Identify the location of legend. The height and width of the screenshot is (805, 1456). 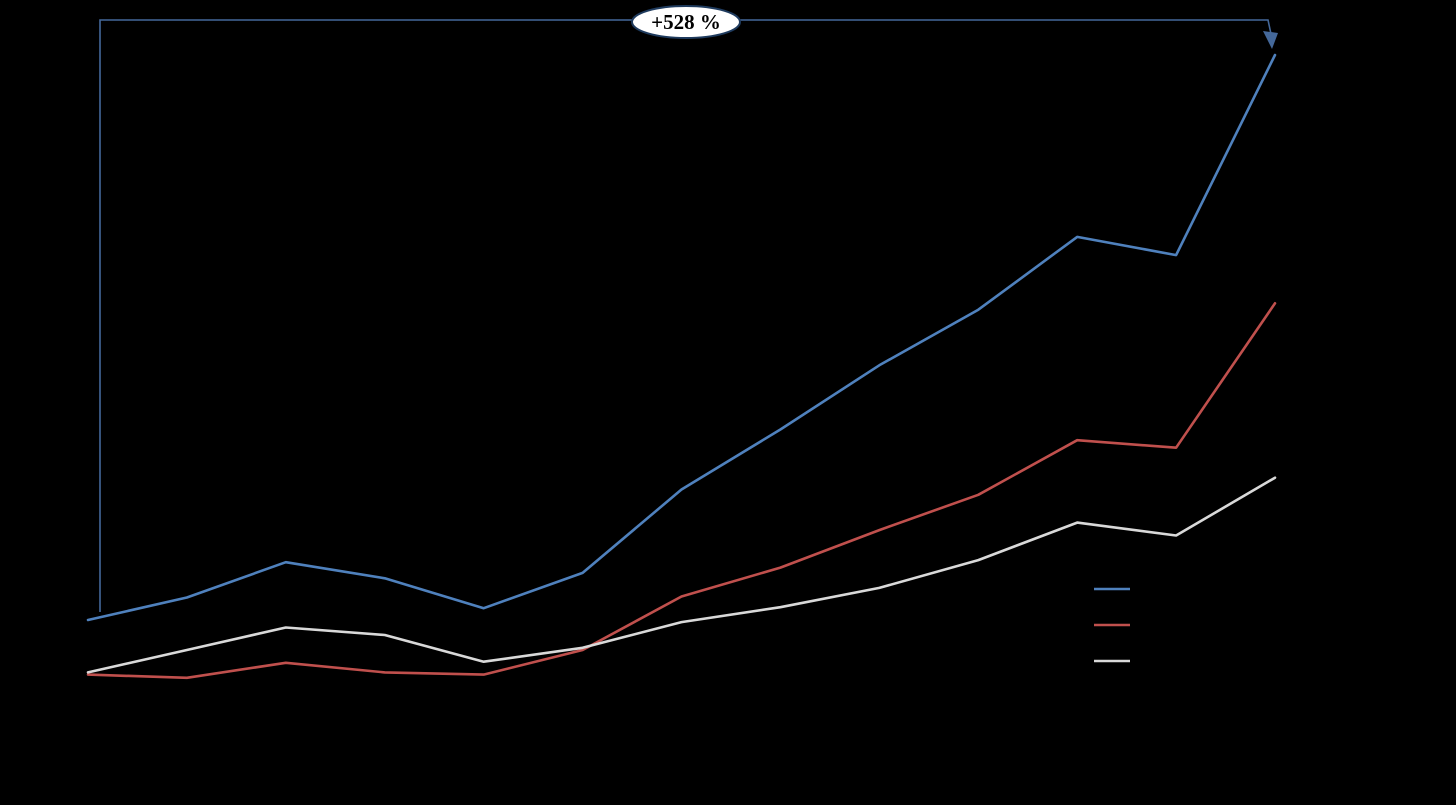
(1112, 625).